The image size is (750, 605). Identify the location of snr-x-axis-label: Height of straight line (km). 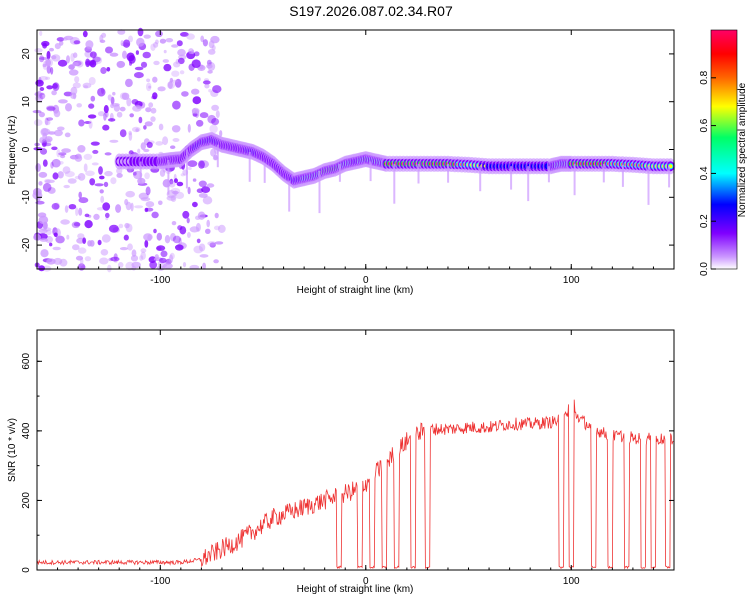
(355, 589).